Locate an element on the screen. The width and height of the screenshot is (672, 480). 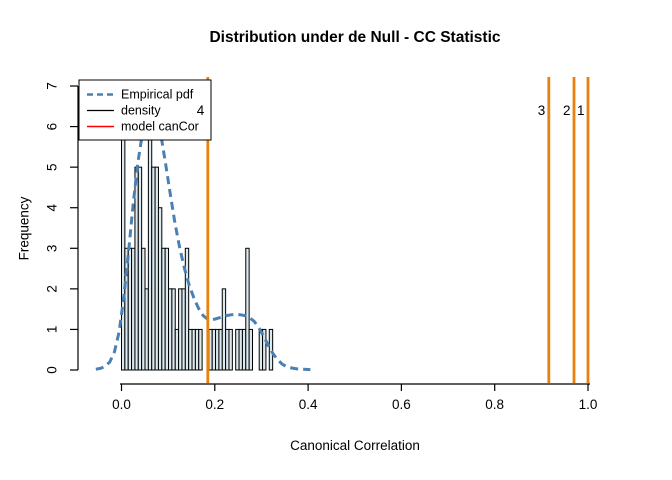
x-tick-label: 0.2 is located at coordinates (214, 404).